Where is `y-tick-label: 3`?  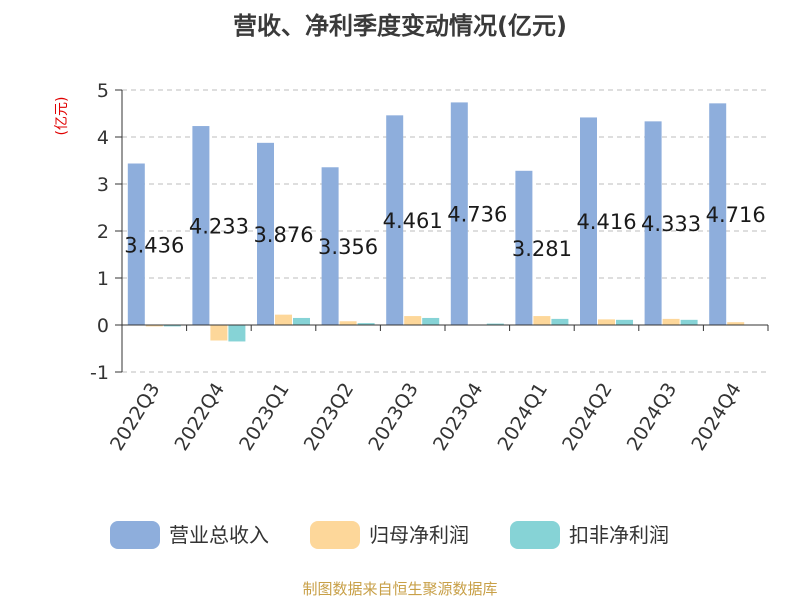
y-tick-label: 3 is located at coordinates (103, 185).